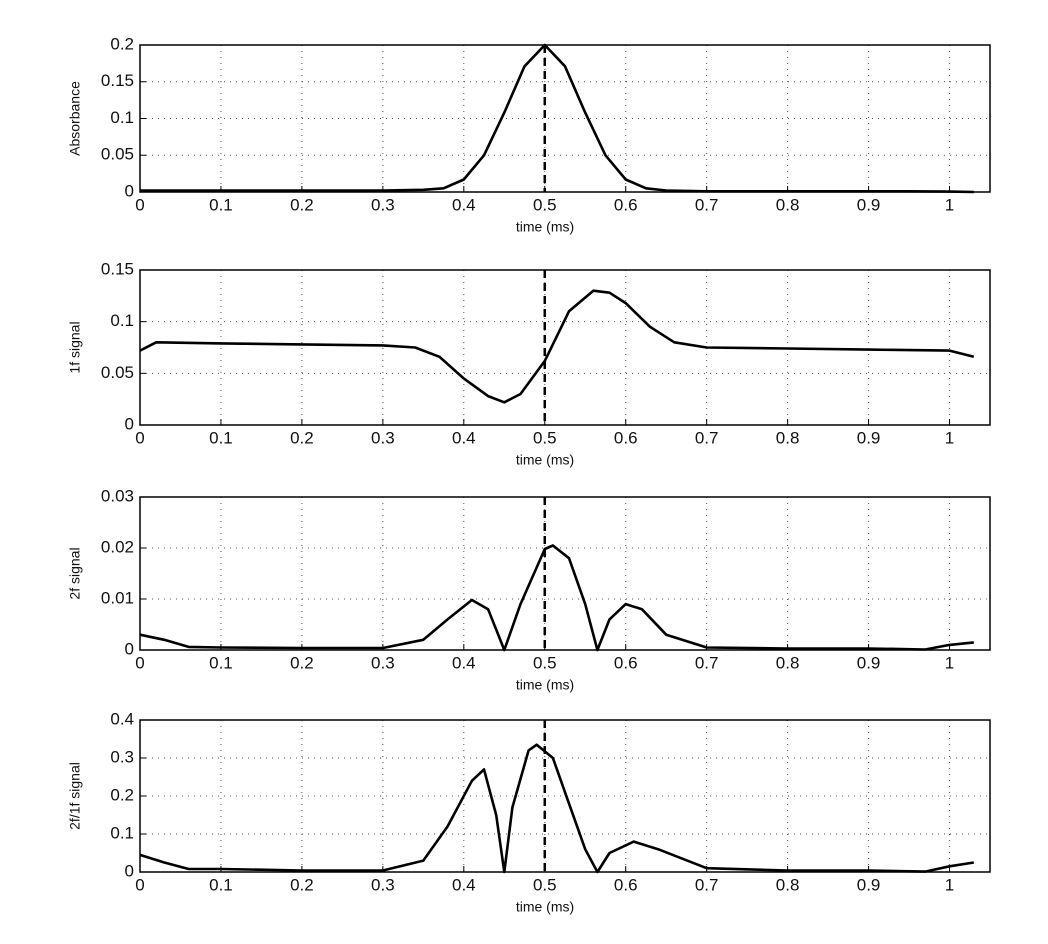  Describe the element at coordinates (75, 347) in the screenshot. I see `y-axis-label: 1f signal` at that location.